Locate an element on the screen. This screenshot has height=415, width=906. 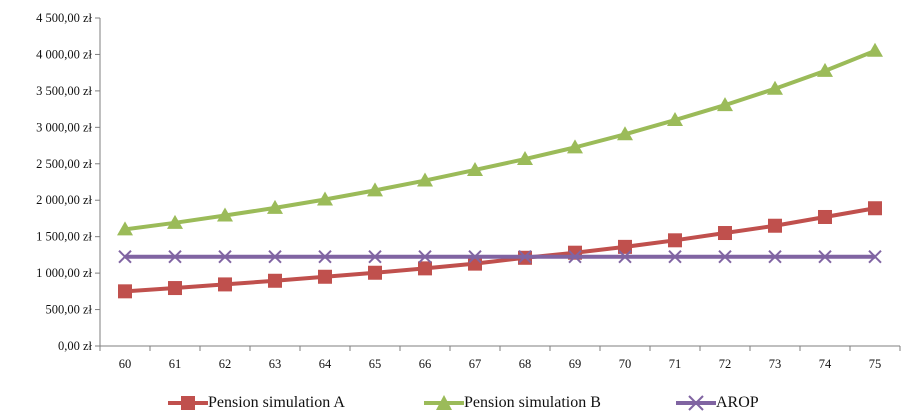
y-tick-label: 0,00 zł is located at coordinates (75, 346).